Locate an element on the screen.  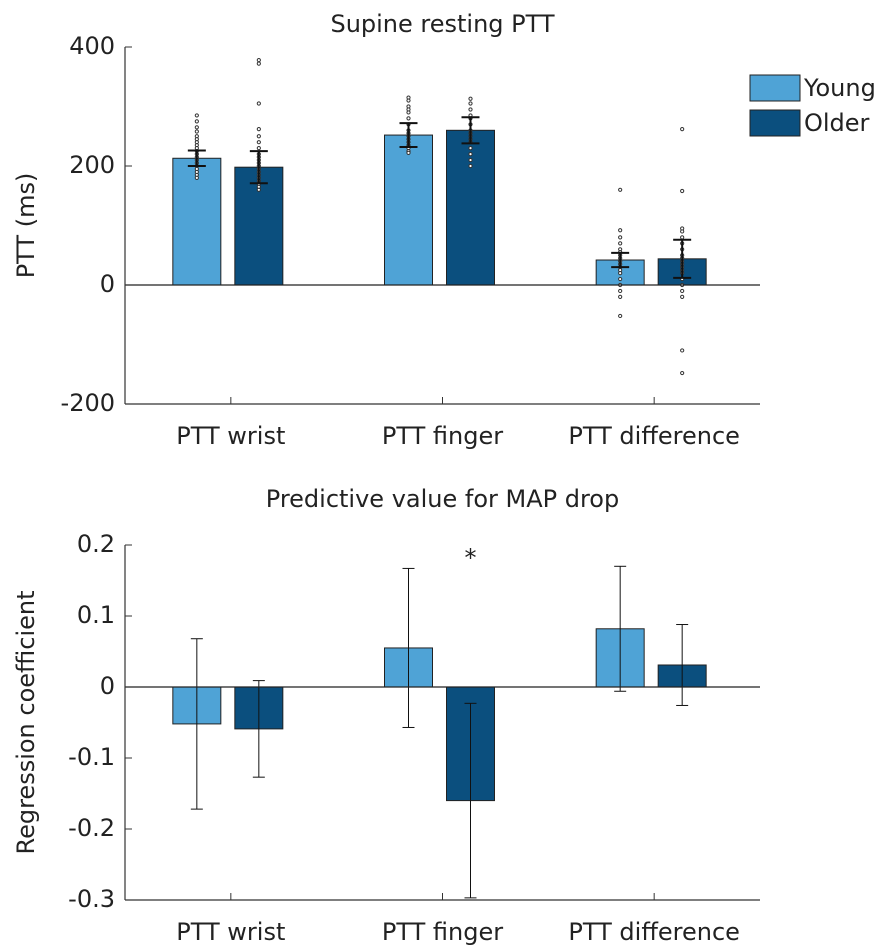
legend-label: Young is located at coordinates (839, 88).